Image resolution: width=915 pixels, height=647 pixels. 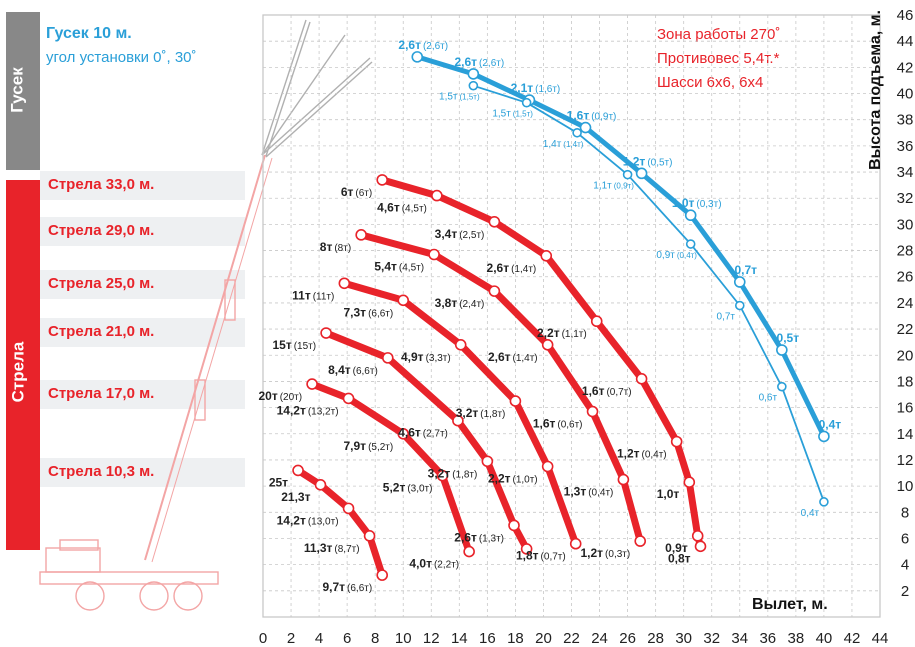 What do you see at coordinates (470, 97) in the screenshot?
I see `load-label-sub: (1,5т)` at bounding box center [470, 97].